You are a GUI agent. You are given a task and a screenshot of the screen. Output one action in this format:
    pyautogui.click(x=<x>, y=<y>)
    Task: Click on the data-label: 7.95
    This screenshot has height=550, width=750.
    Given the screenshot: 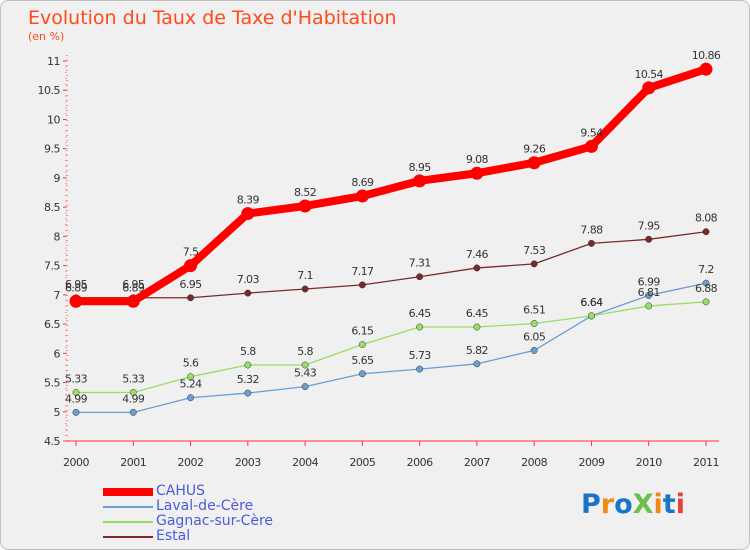 What is the action you would take?
    pyautogui.click(x=649, y=225)
    